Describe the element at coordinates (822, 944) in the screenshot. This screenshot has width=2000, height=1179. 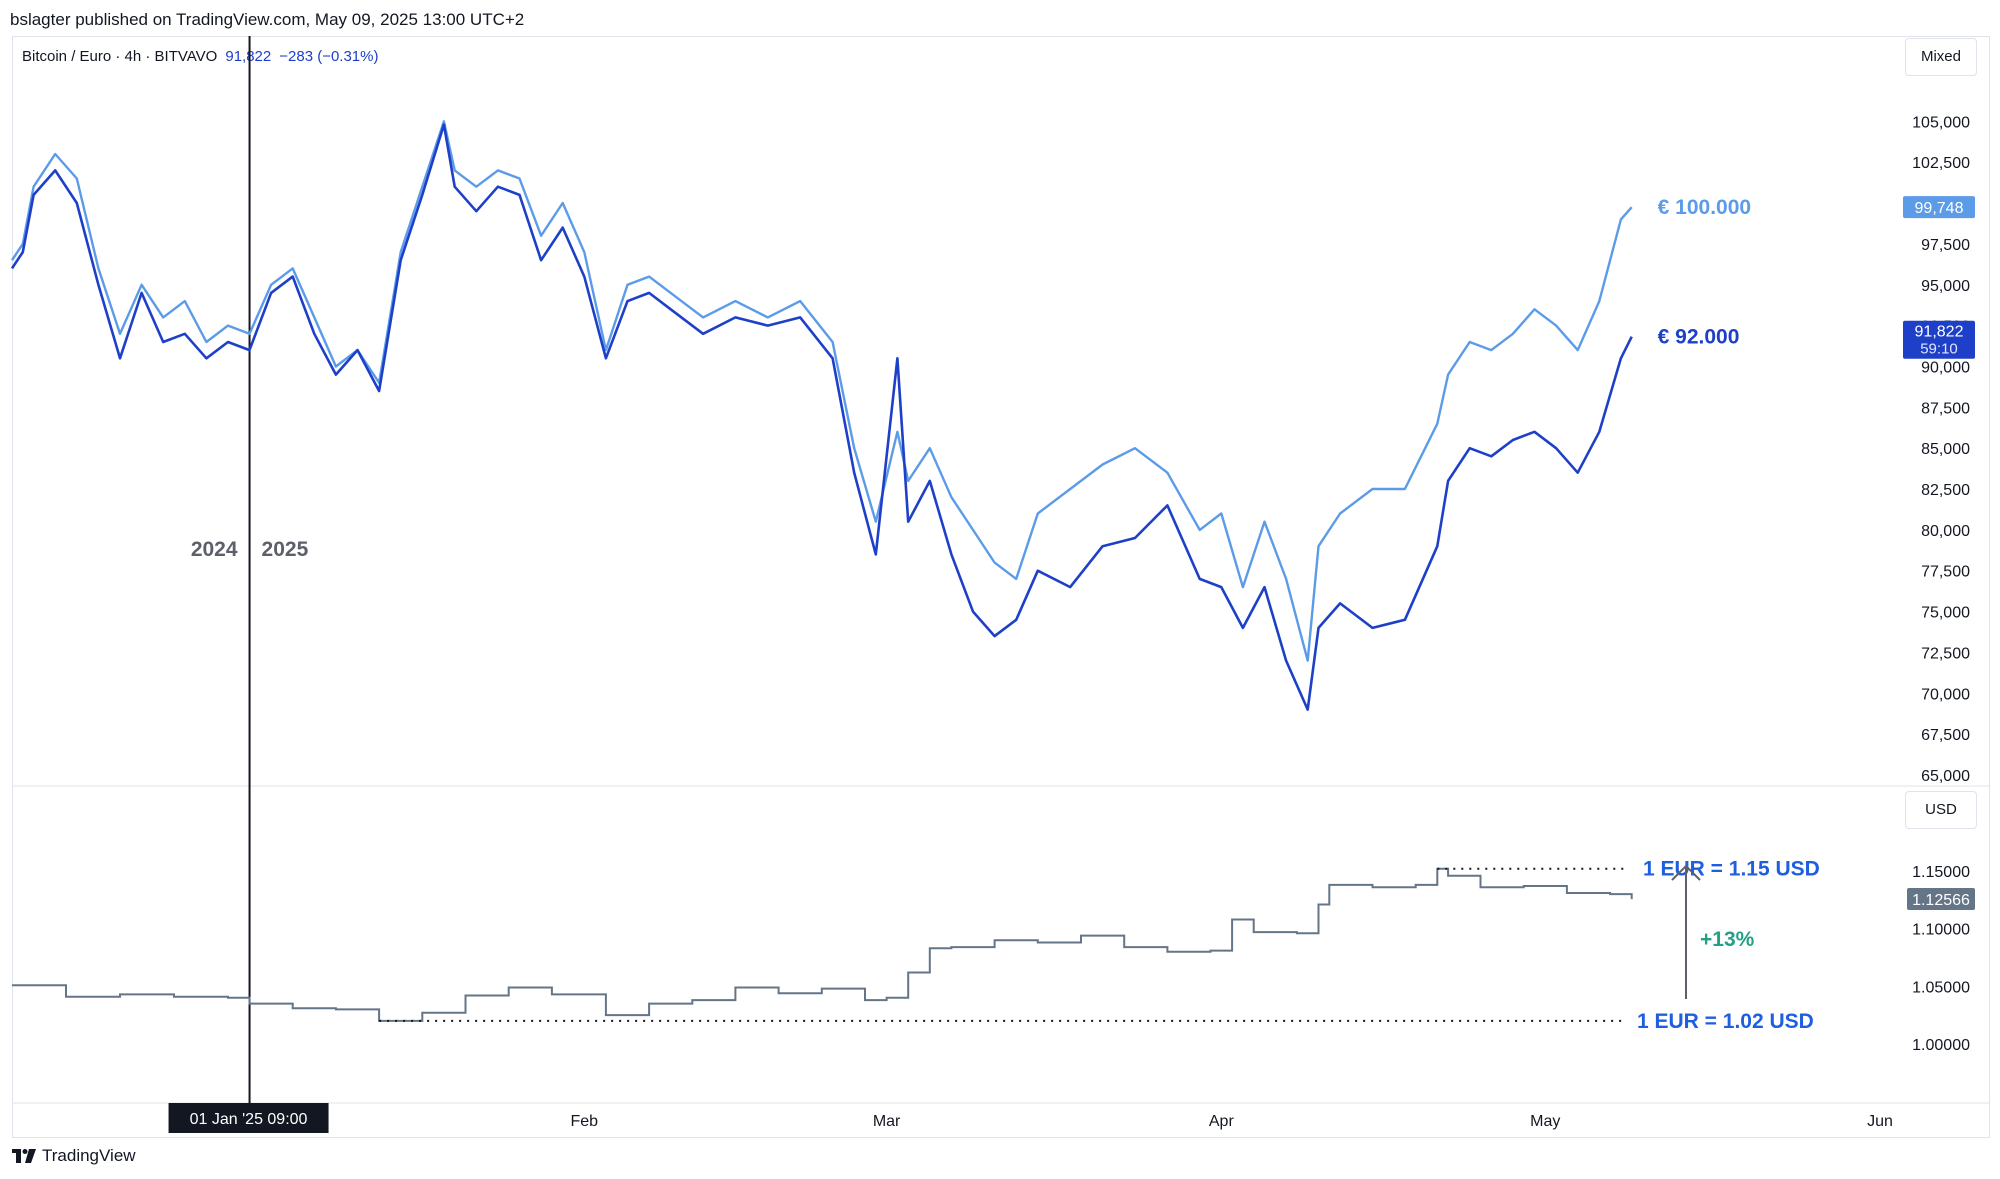
I see `eurusd-line` at that location.